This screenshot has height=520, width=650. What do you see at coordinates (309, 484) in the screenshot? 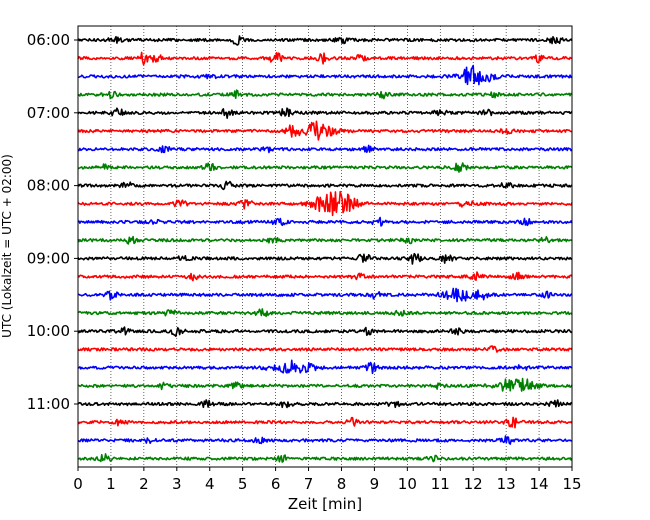
I see `x-tick-label-7: 7` at bounding box center [309, 484].